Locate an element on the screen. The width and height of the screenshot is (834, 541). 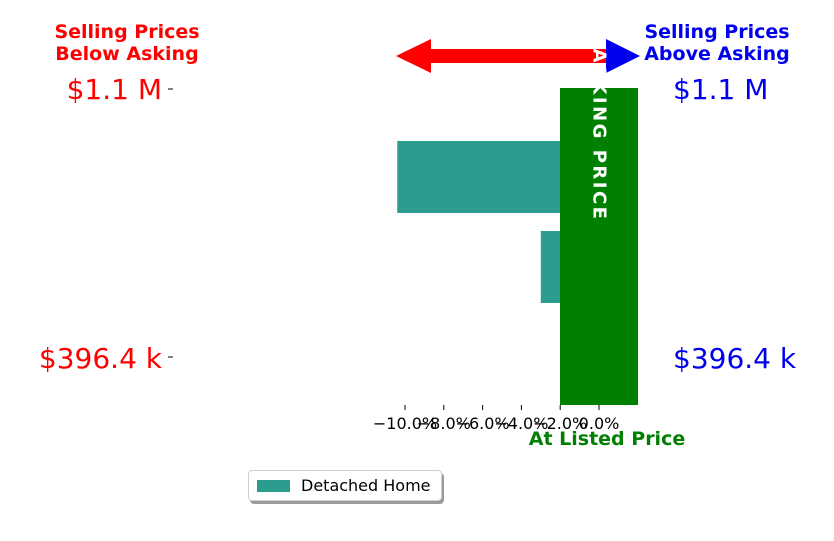
top-left-value: $1.1 M is located at coordinates (114, 89).